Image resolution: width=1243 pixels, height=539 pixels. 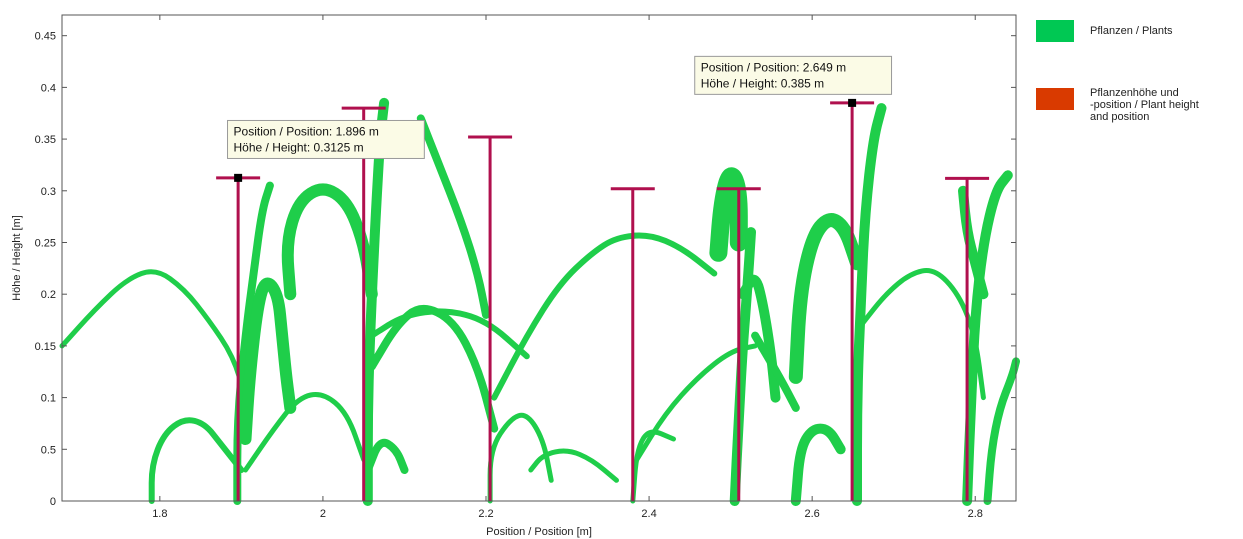 What do you see at coordinates (48, 399) in the screenshot?
I see `y-tick-label: 0.1` at bounding box center [48, 399].